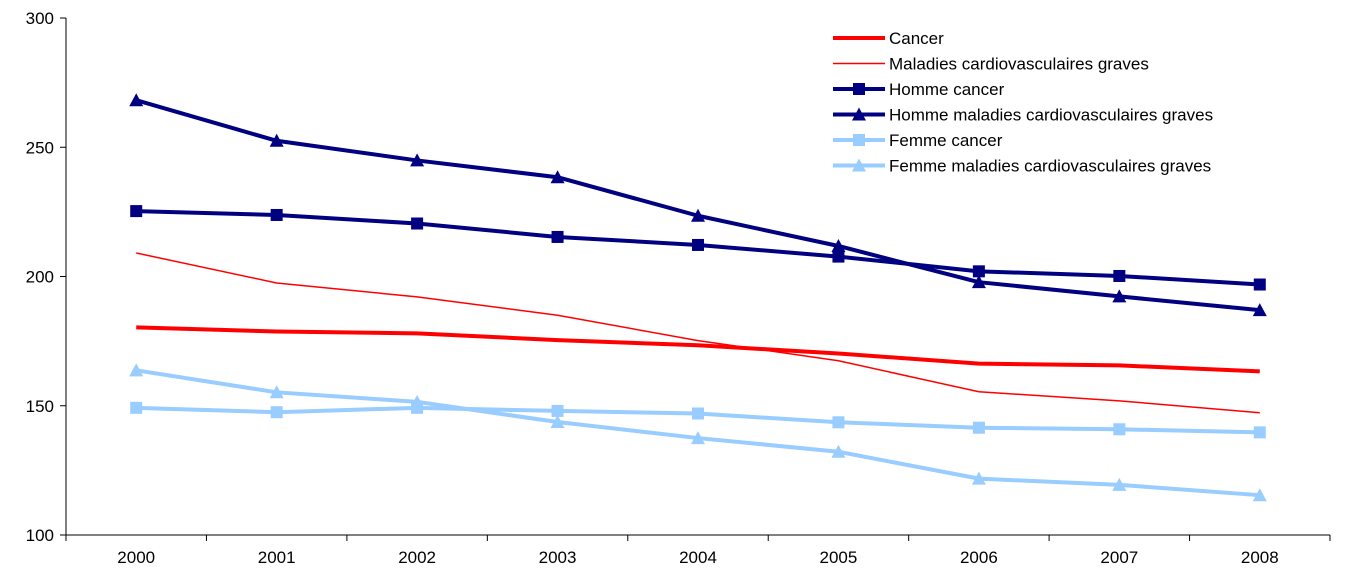 Image resolution: width=1362 pixels, height=573 pixels. What do you see at coordinates (558, 557) in the screenshot?
I see `x-tick-label: 2003` at bounding box center [558, 557].